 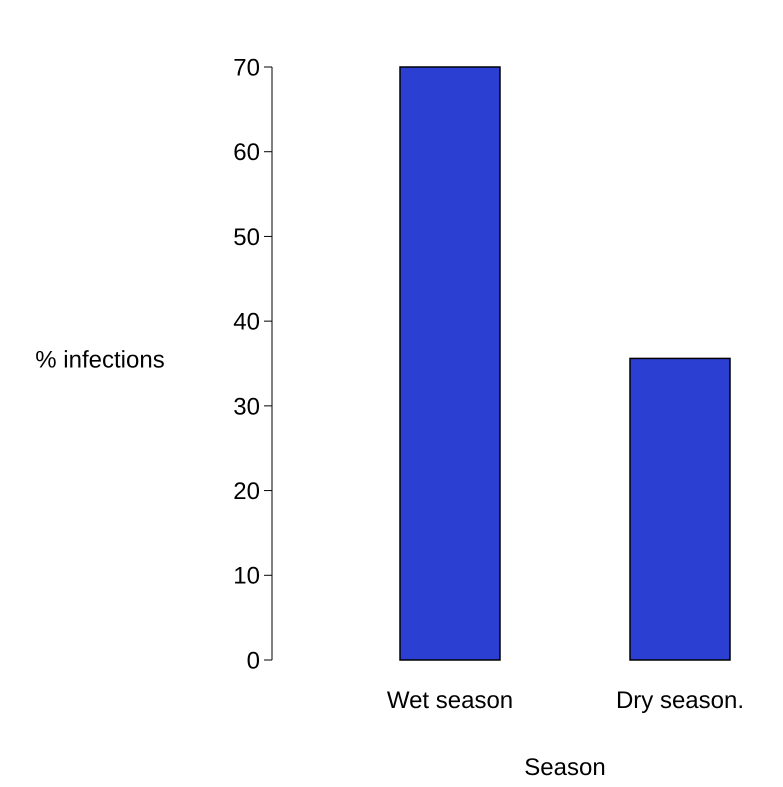 What do you see at coordinates (246, 406) in the screenshot?
I see `y-tick-label: 30` at bounding box center [246, 406].